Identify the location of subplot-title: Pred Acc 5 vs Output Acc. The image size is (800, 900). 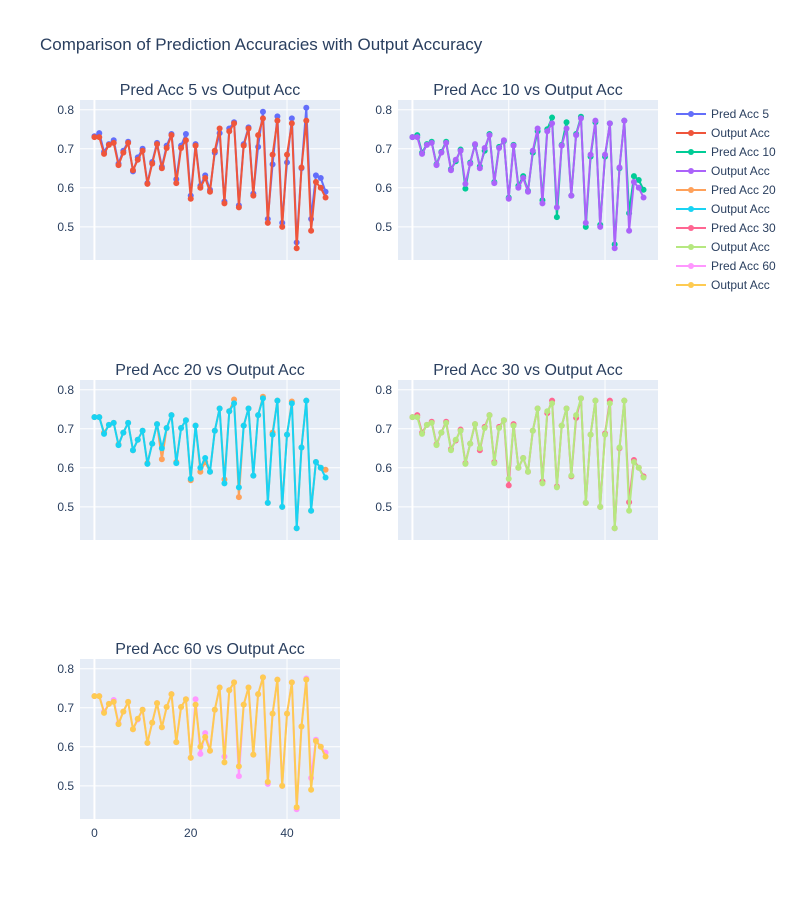
(210, 90).